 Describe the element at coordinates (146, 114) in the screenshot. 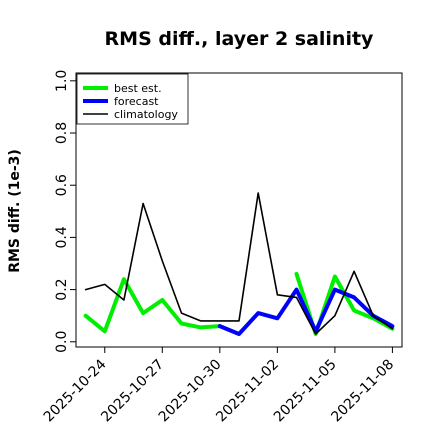

I see `legend-label-2: climatology` at that location.